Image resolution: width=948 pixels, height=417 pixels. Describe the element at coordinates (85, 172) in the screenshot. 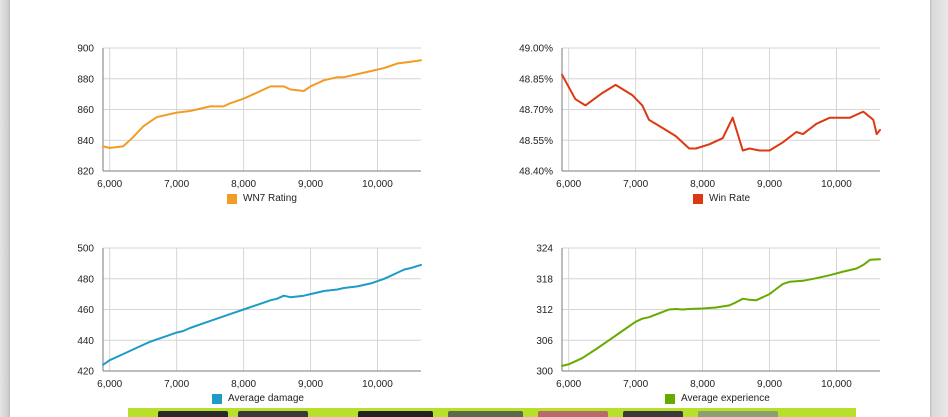

I see `y-tick-label: 820` at that location.